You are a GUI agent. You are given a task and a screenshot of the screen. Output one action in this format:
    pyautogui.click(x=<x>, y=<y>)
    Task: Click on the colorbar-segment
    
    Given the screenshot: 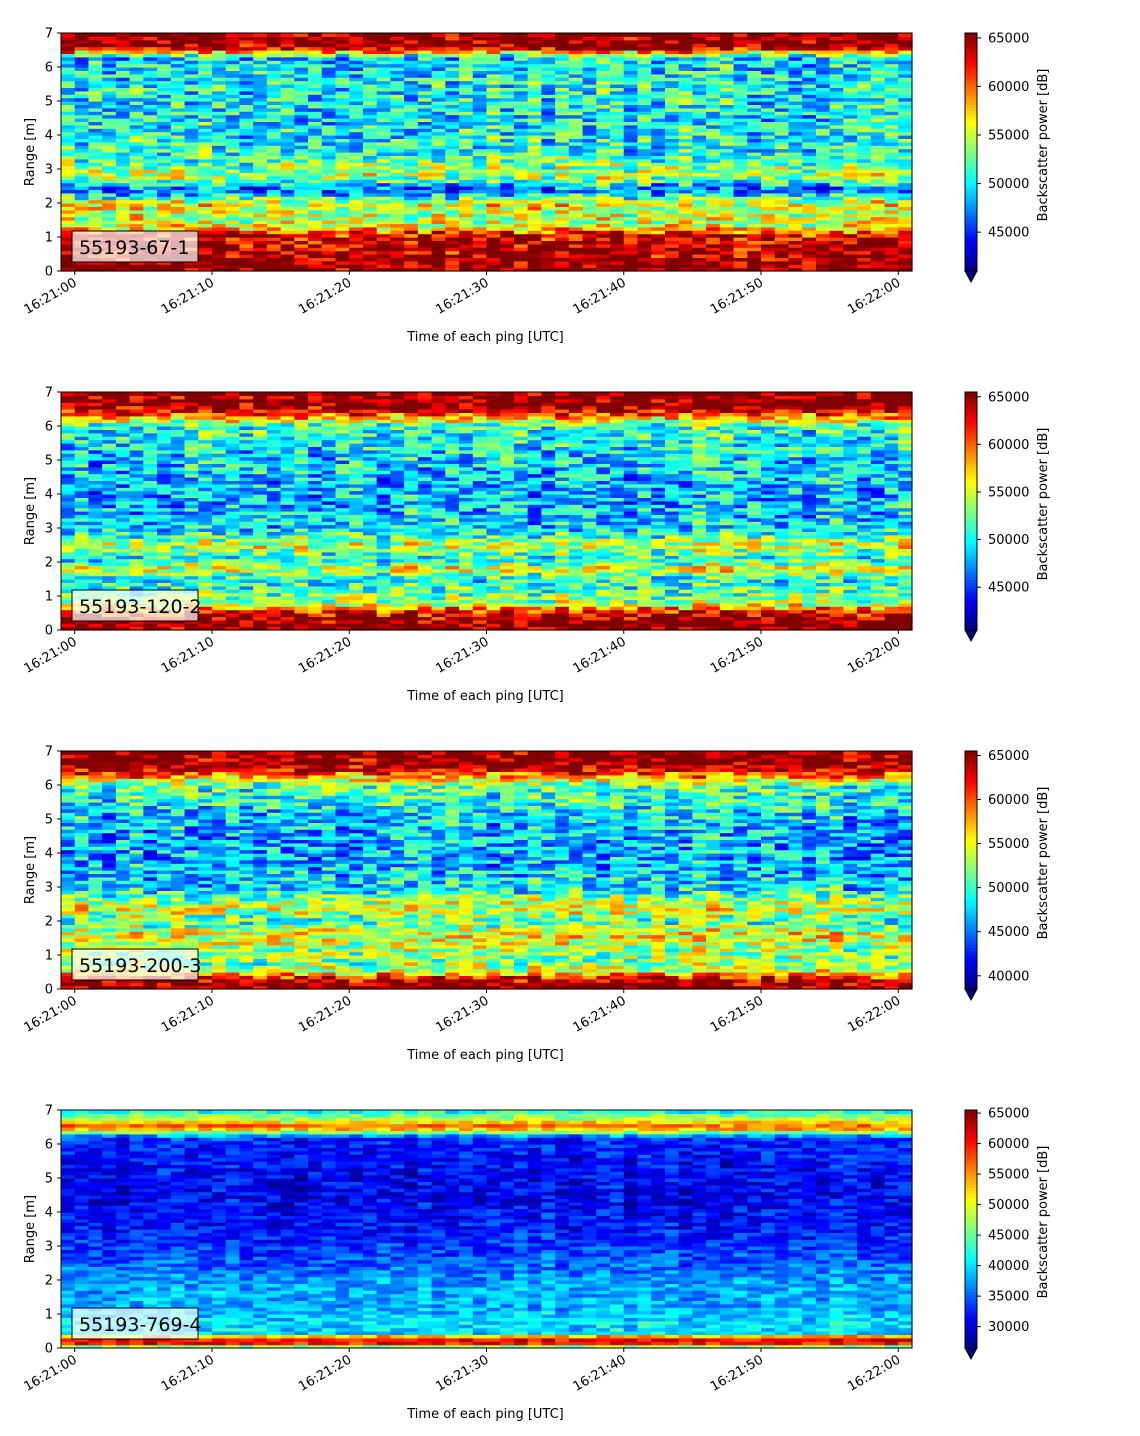 What is the action you would take?
    pyautogui.click(x=971, y=231)
    